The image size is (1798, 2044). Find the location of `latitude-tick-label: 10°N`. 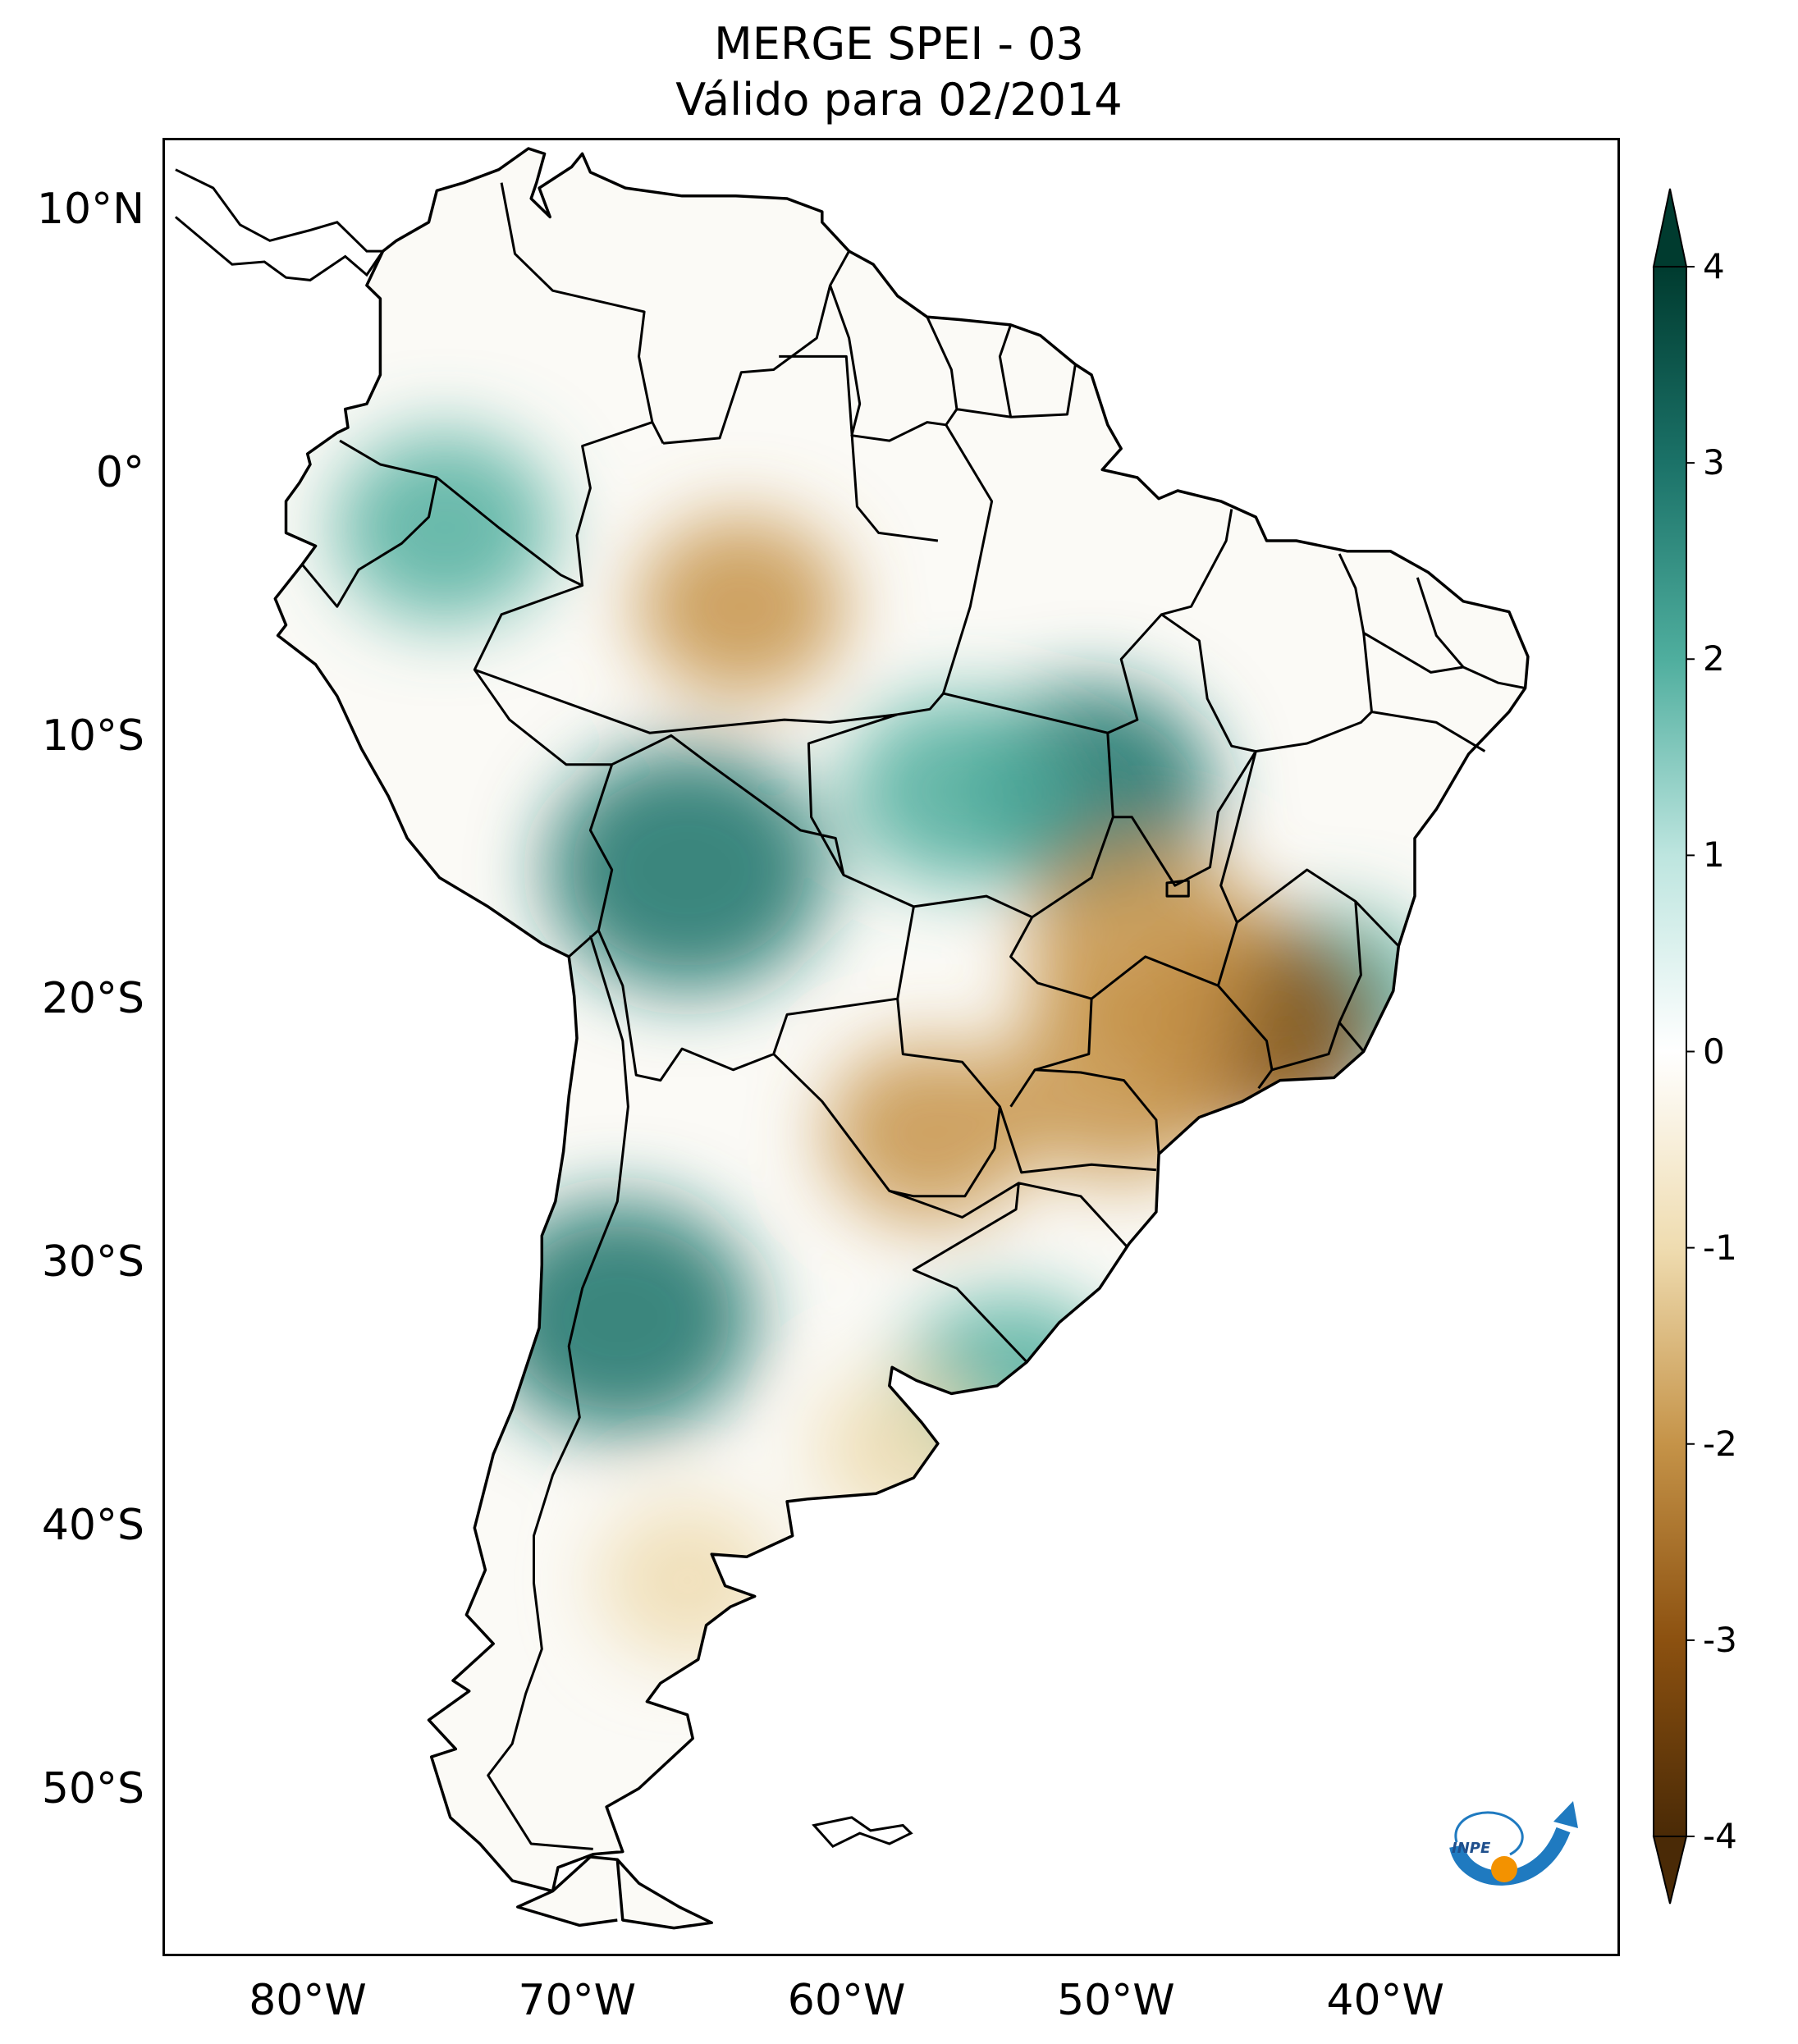

latitude-tick-label: 10°N is located at coordinates (90, 209).